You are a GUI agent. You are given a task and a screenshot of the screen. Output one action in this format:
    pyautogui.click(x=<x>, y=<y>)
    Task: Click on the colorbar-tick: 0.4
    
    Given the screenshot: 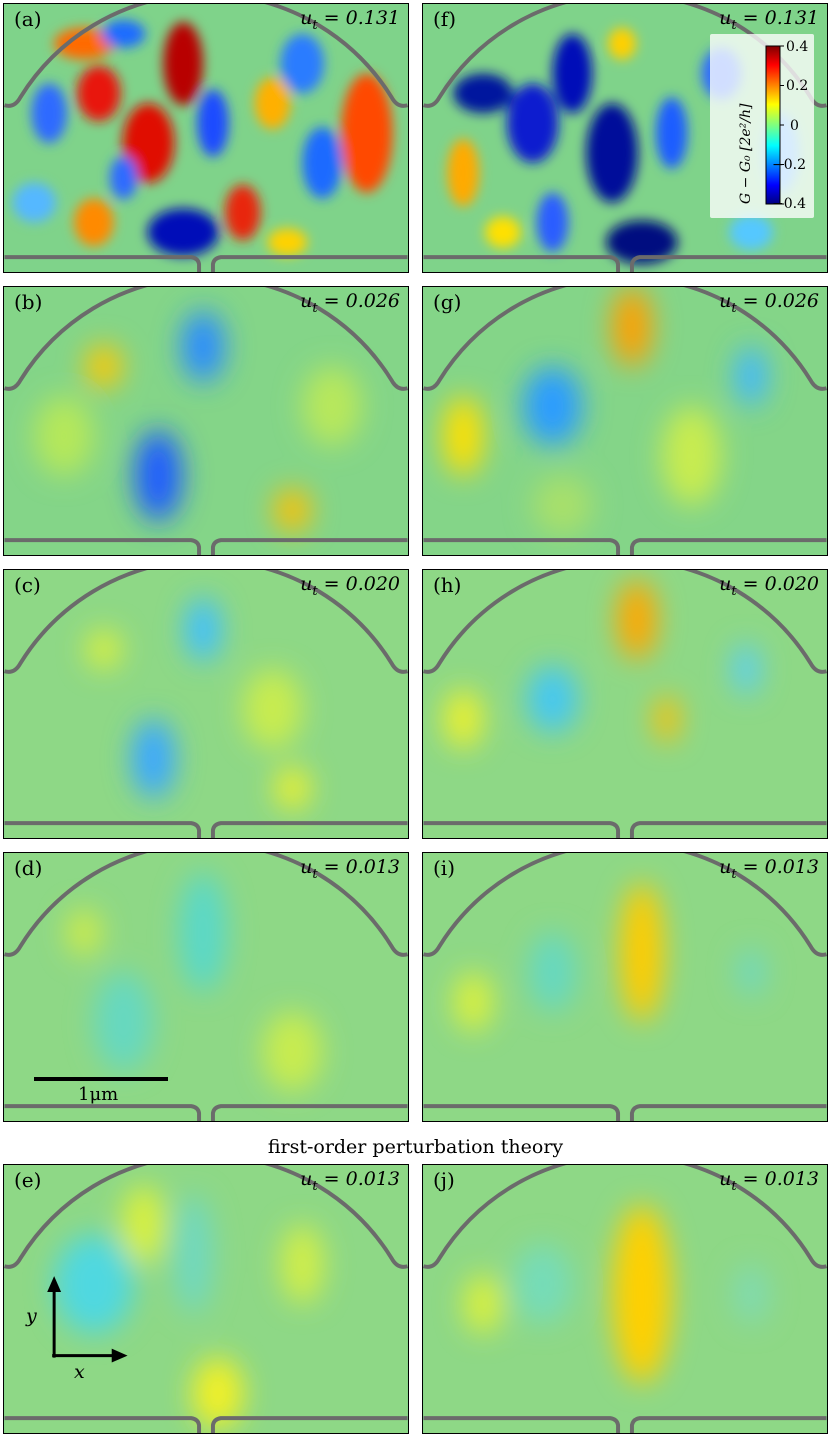 What is the action you would take?
    pyautogui.click(x=797, y=47)
    